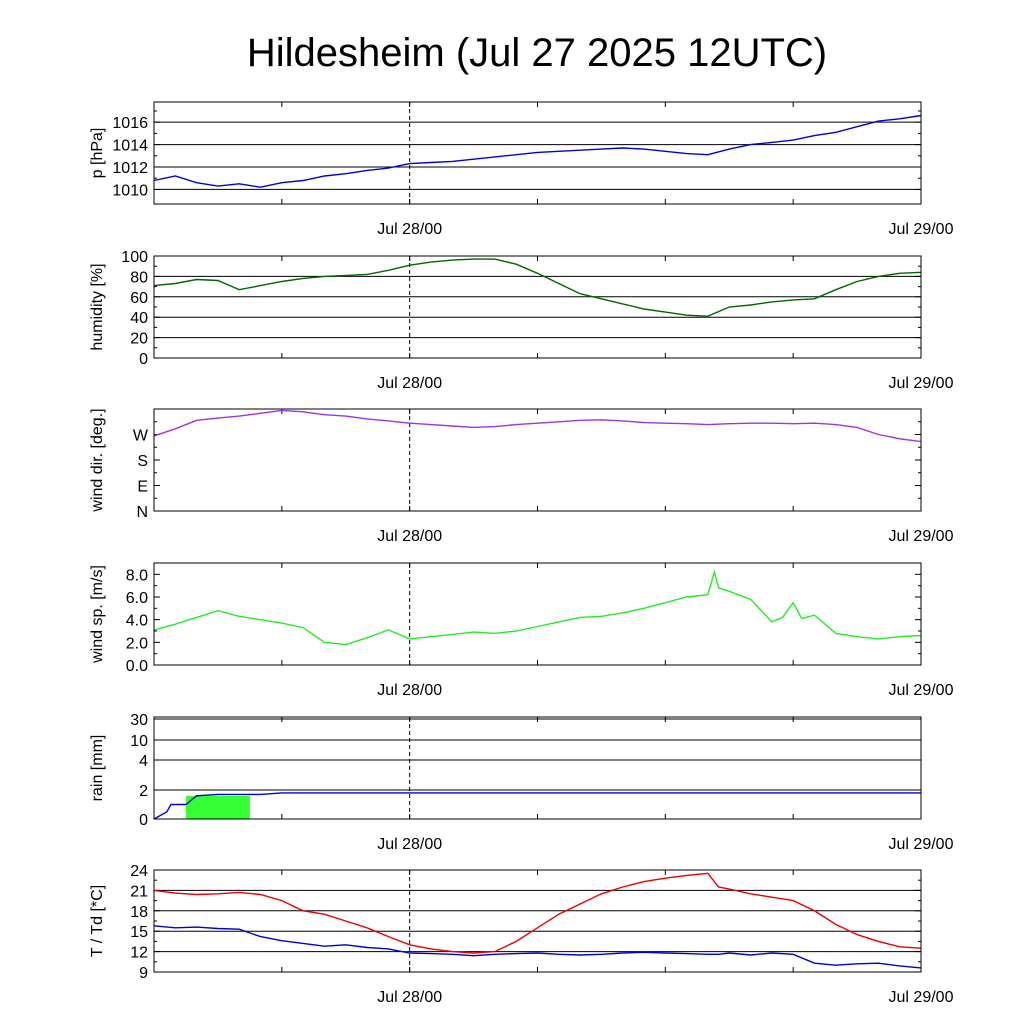 The height and width of the screenshot is (1024, 1024). Describe the element at coordinates (139, 298) in the screenshot. I see `y-tick-label: 60` at that location.